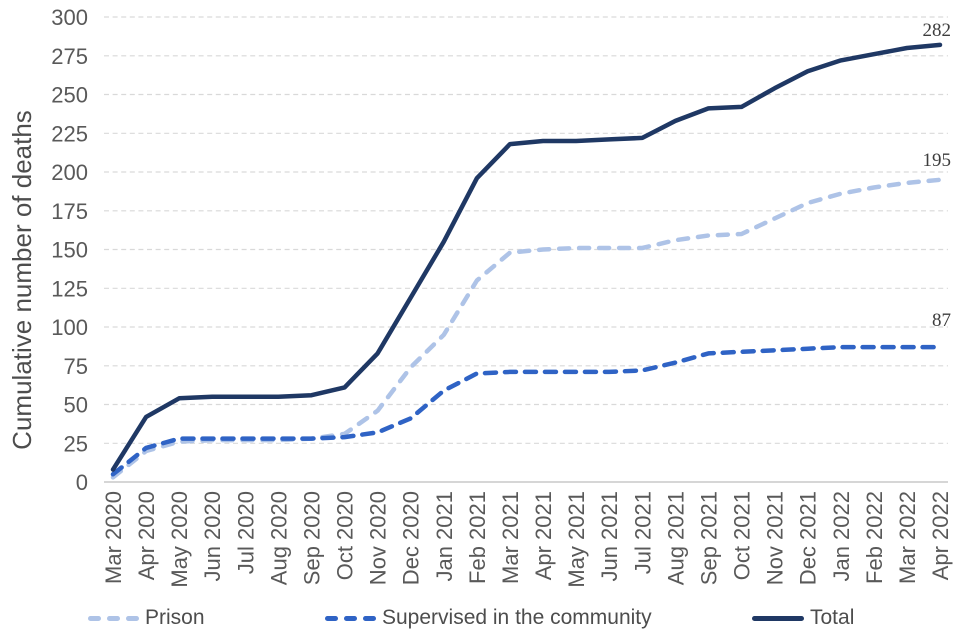  I want to click on x-tick-label: Apr 2021, so click(543, 535).